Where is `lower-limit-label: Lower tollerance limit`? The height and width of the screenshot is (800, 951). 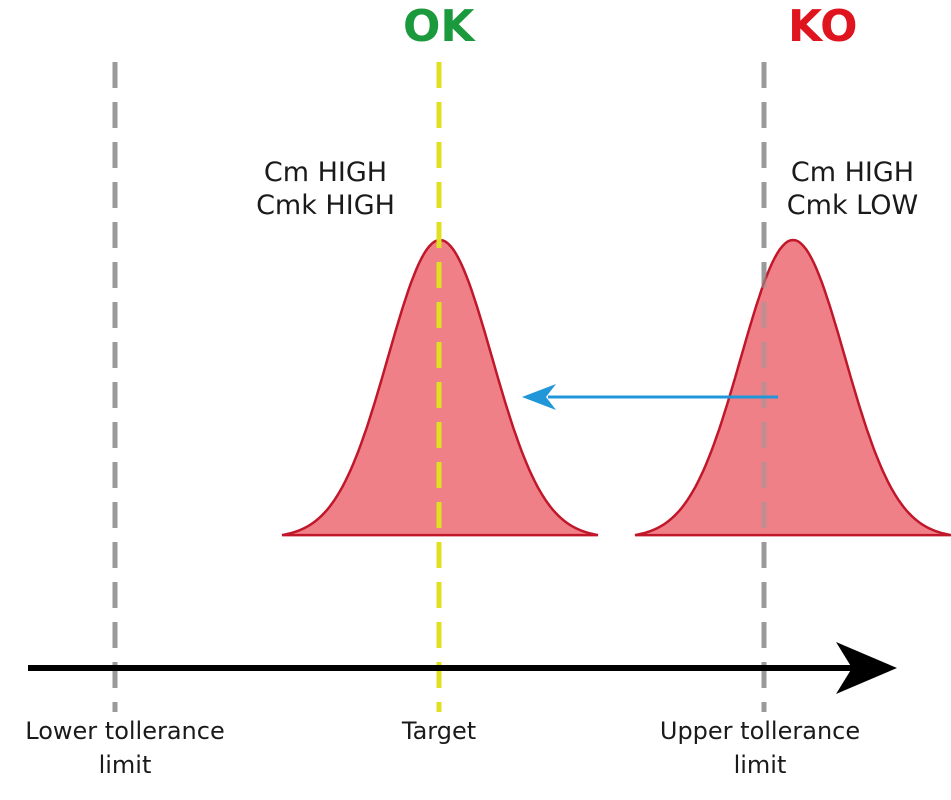 lower-limit-label: Lower tollerance limit is located at coordinates (125, 748).